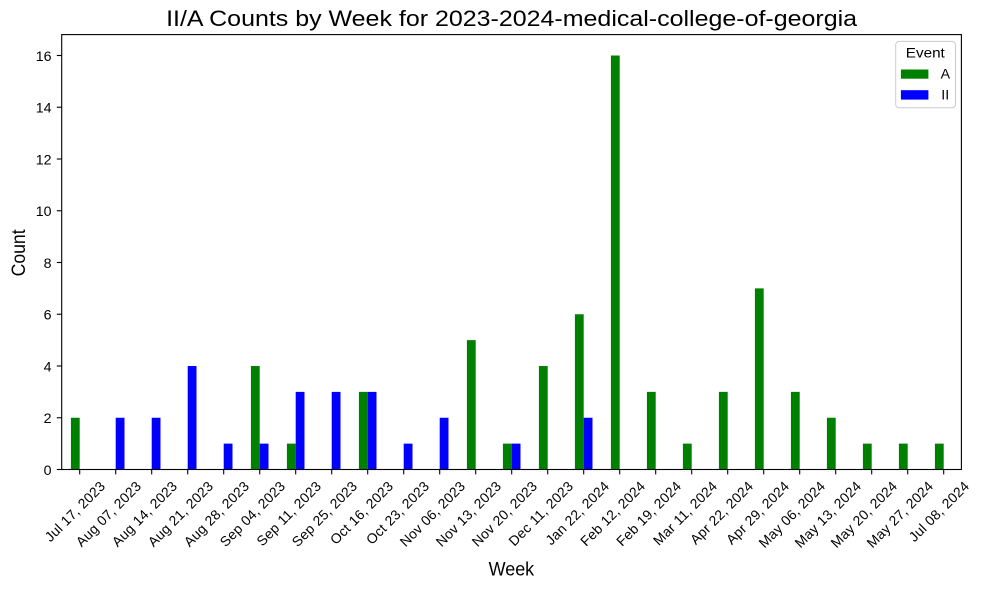 The width and height of the screenshot is (987, 595). Describe the element at coordinates (44, 212) in the screenshot. I see `svg-text: 10` at that location.